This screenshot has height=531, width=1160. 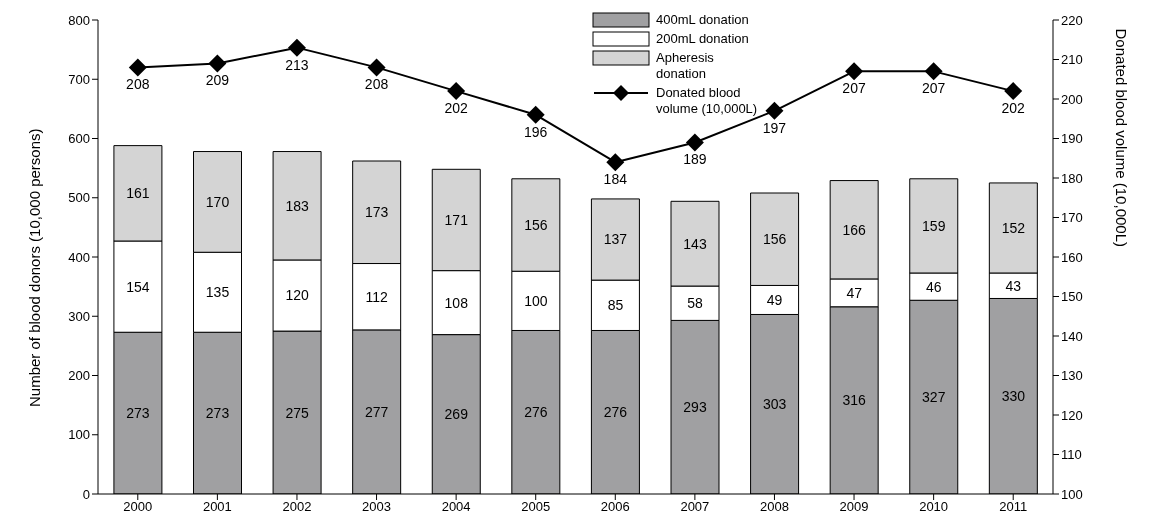 What do you see at coordinates (695, 159) in the screenshot?
I see `data-label: 189` at bounding box center [695, 159].